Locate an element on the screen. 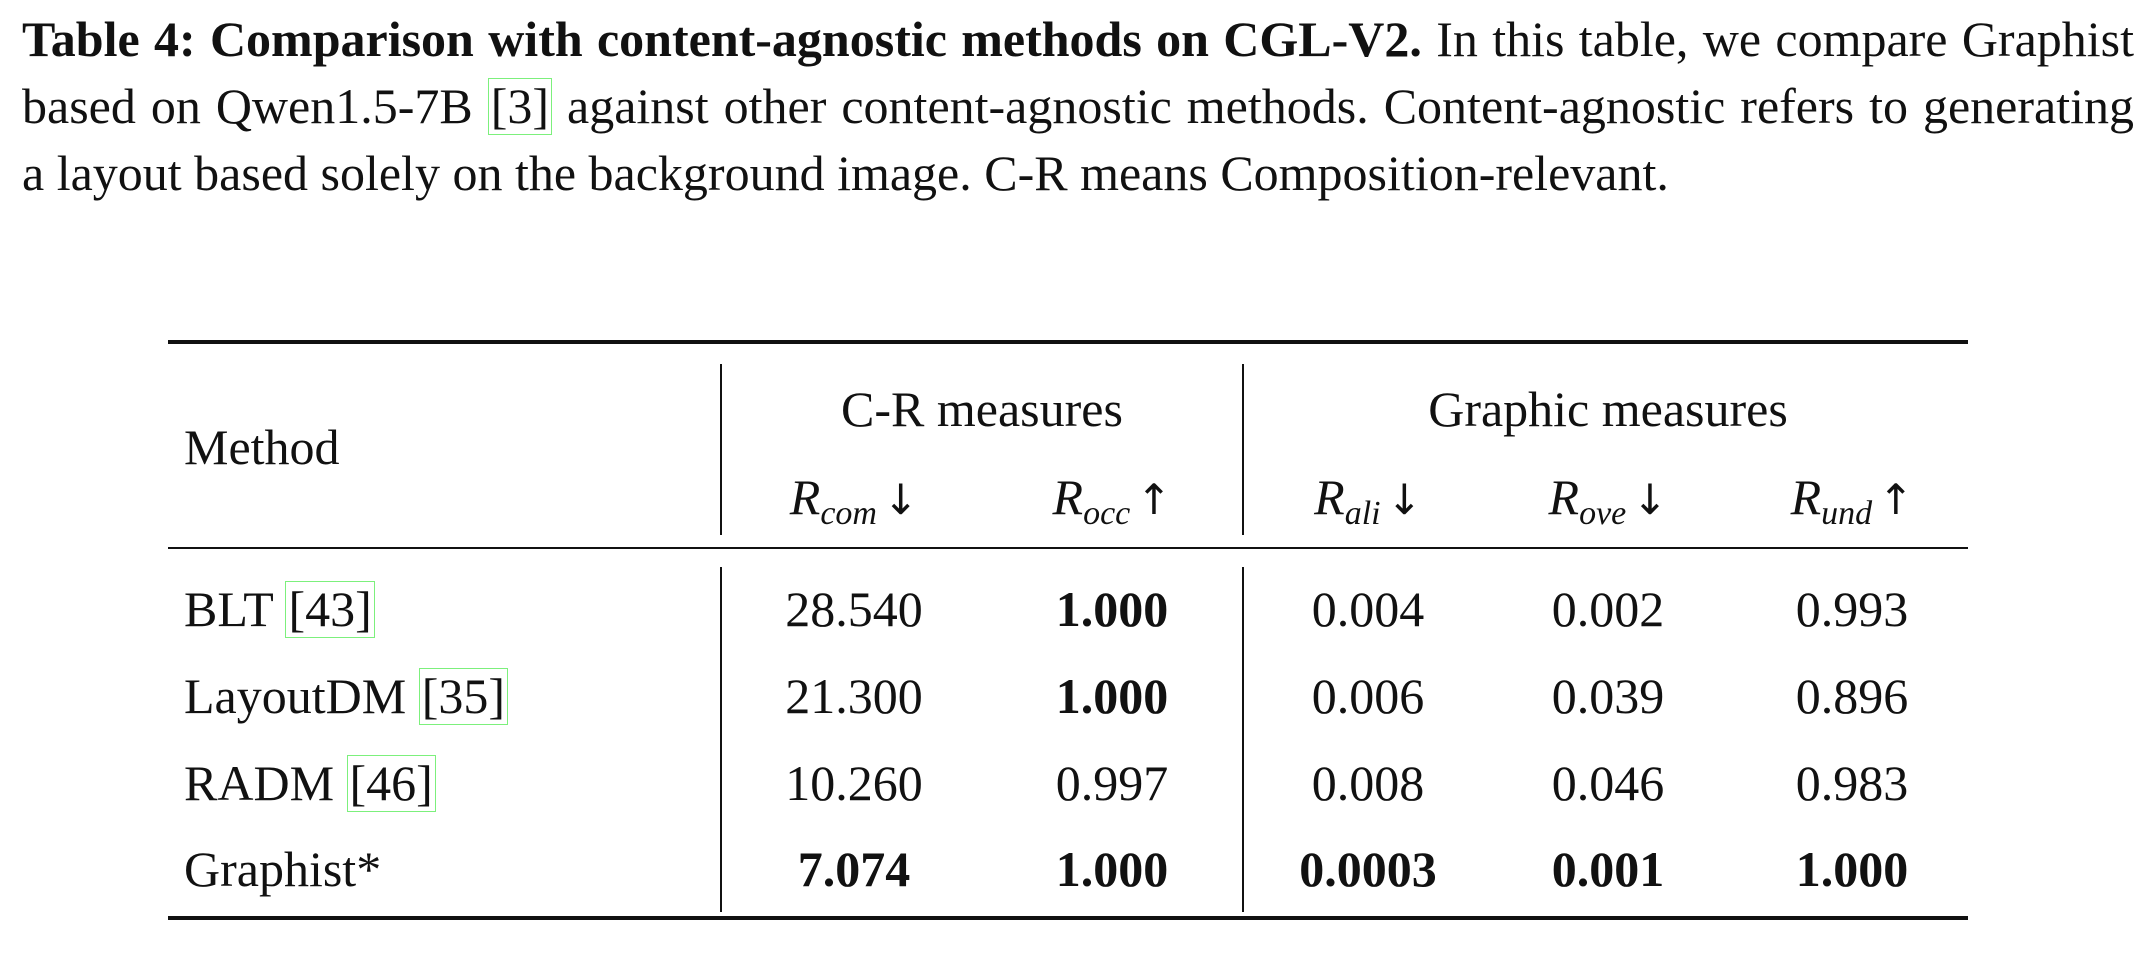 The image size is (2154, 962). row-method-name: BLT [43] is located at coordinates (279, 609).